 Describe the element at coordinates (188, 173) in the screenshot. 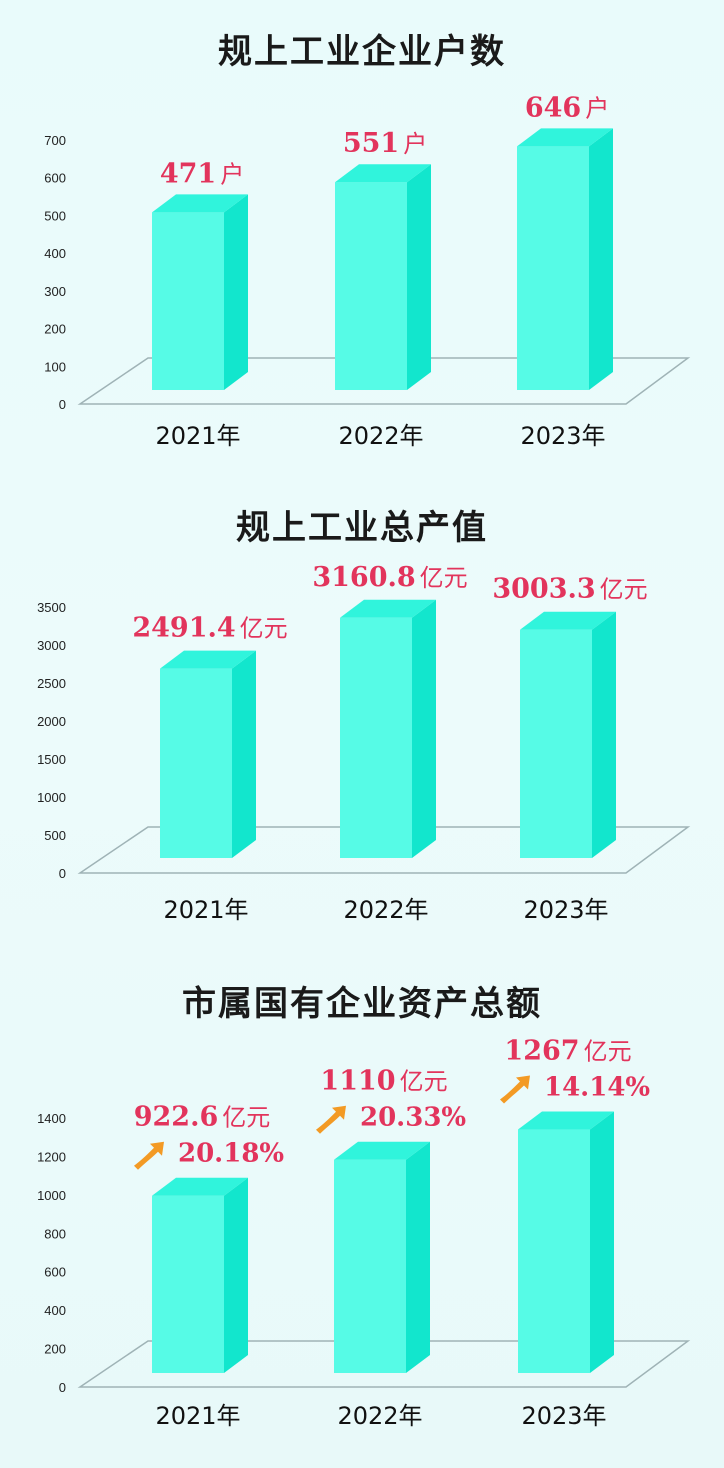

I see `data-label-value: 471` at that location.